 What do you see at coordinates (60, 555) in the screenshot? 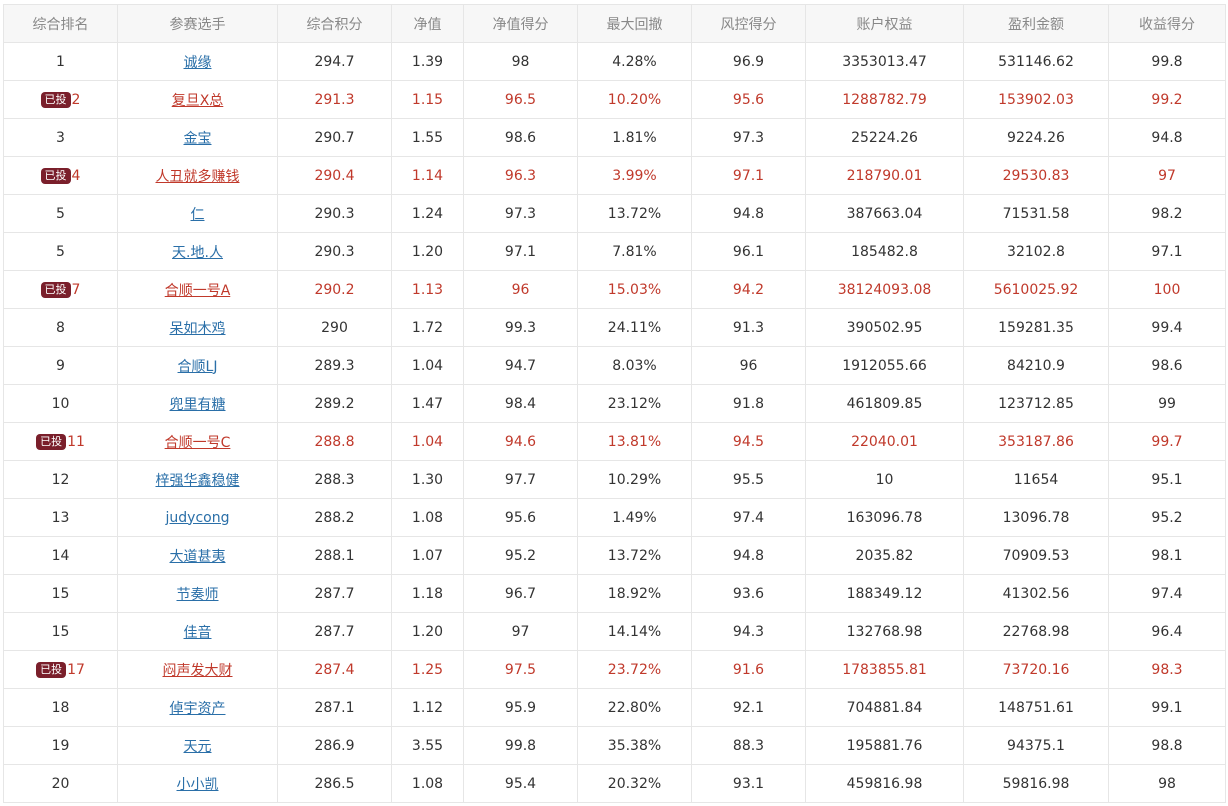
I see `rank-number: 14` at bounding box center [60, 555].